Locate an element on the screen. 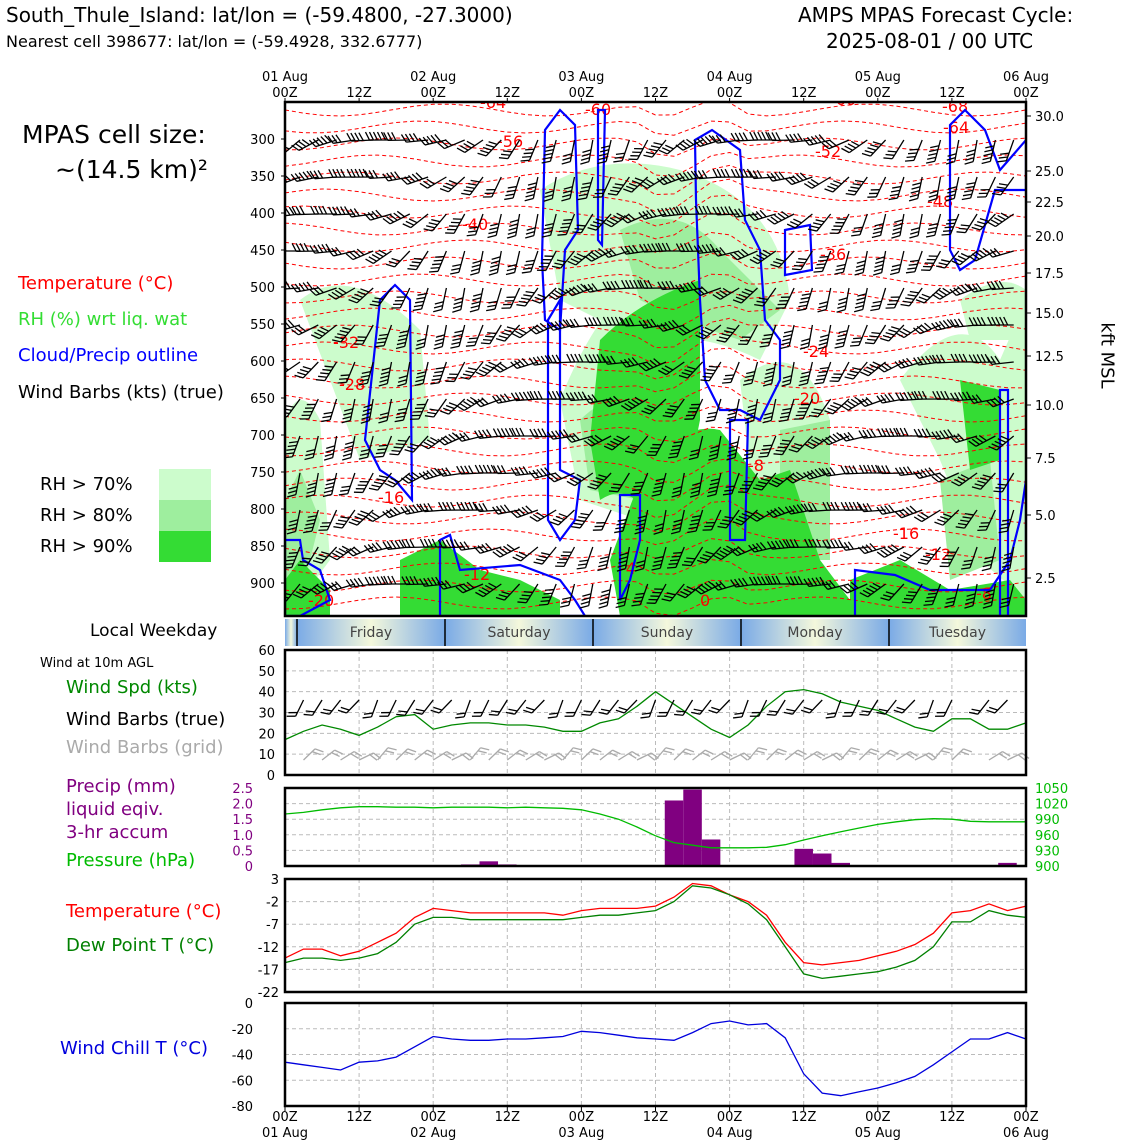 Image resolution: width=1140 pixels, height=1140 pixels. precip-bar is located at coordinates (1007, 864).